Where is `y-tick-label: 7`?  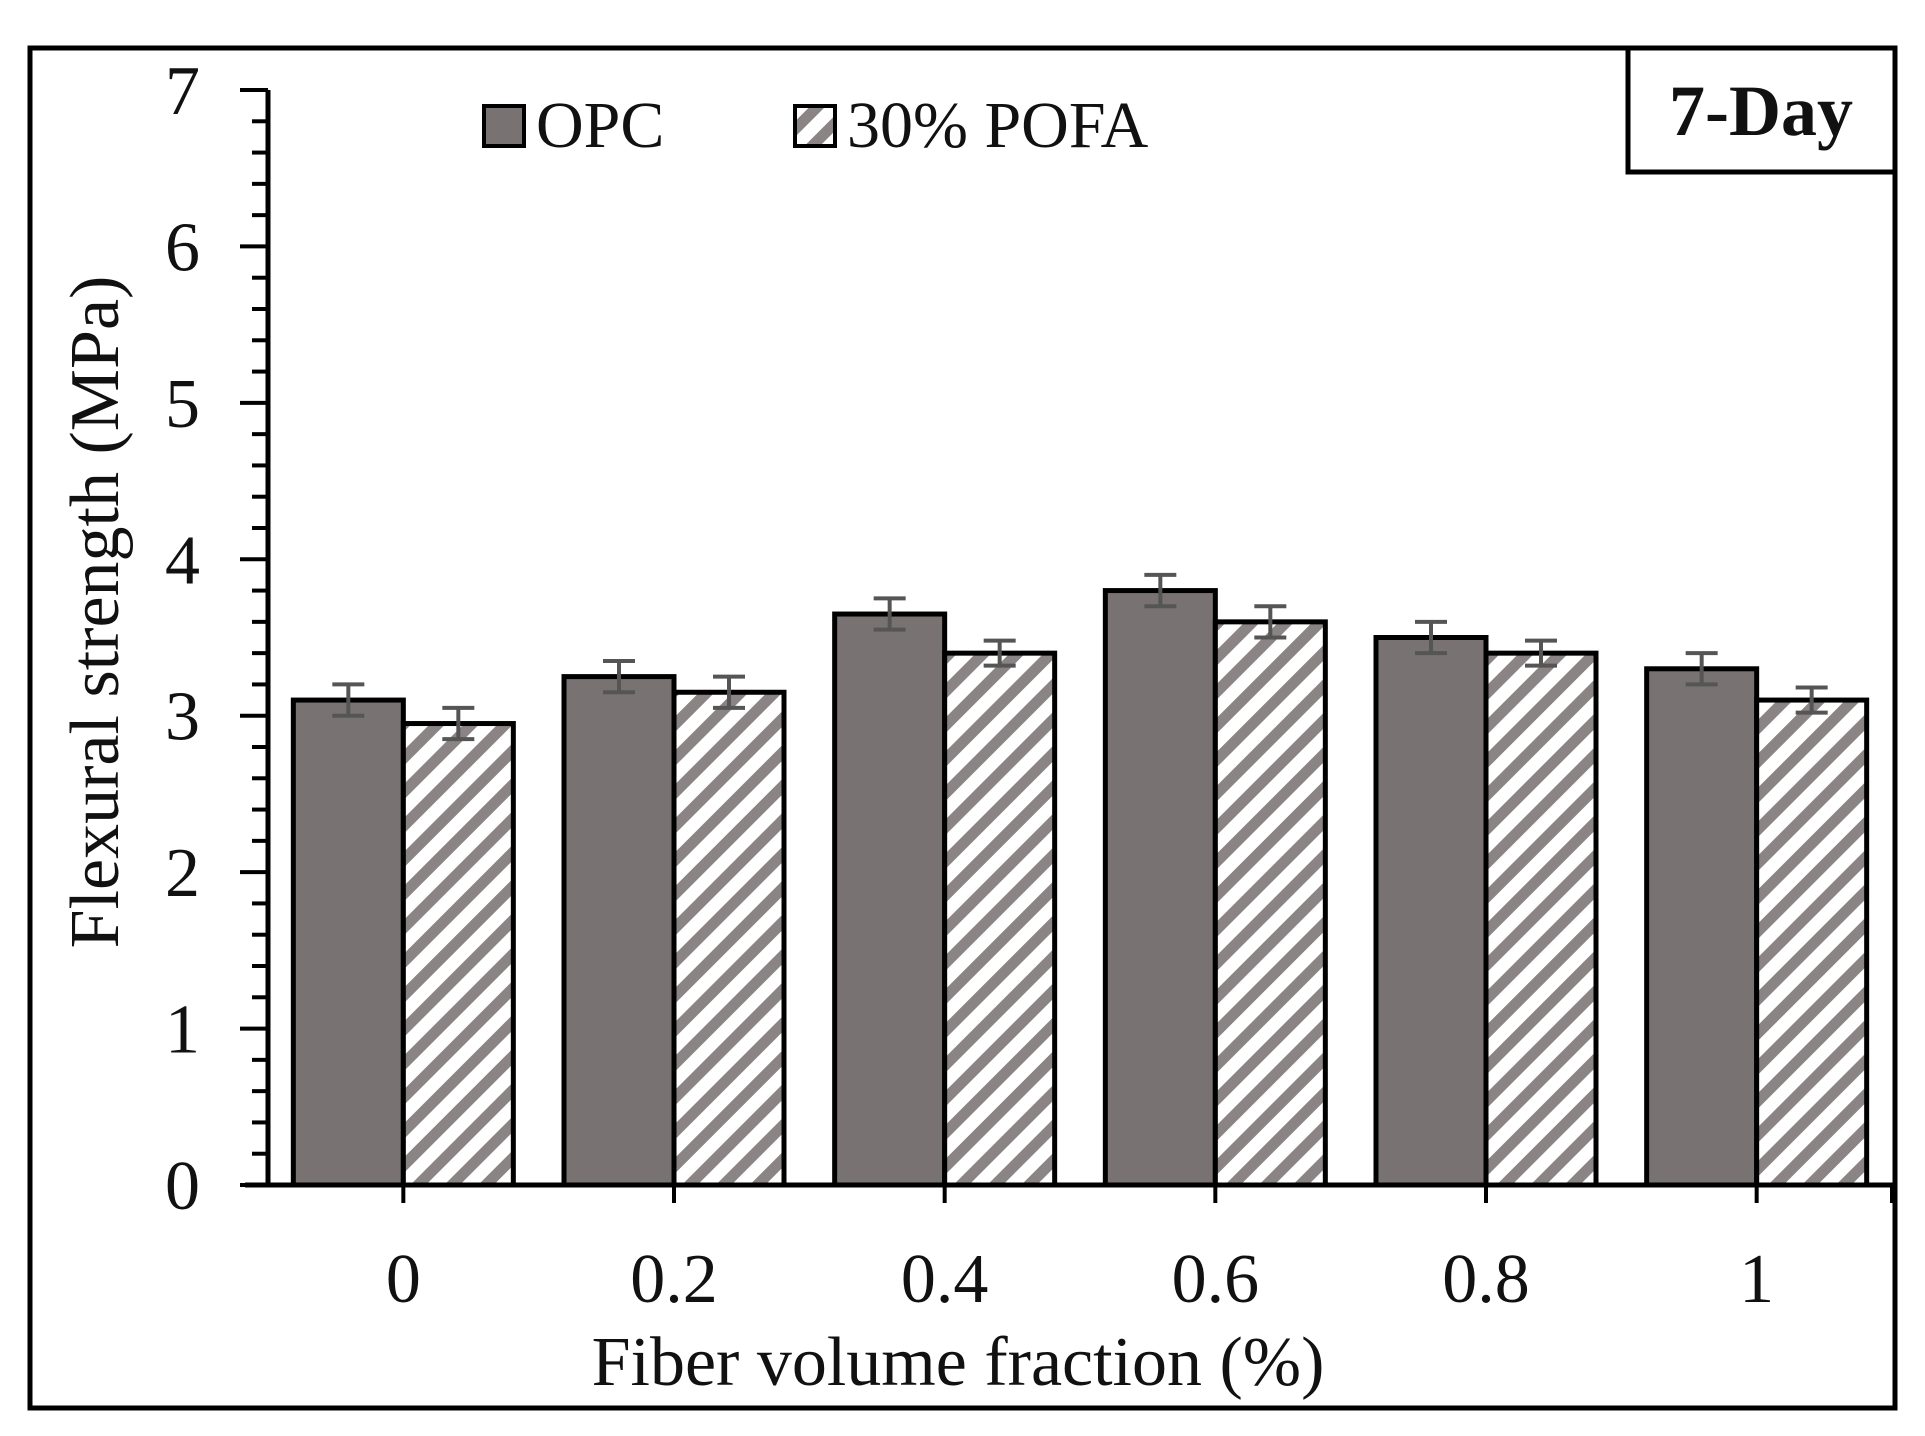 y-tick-label: 7 is located at coordinates (182, 91).